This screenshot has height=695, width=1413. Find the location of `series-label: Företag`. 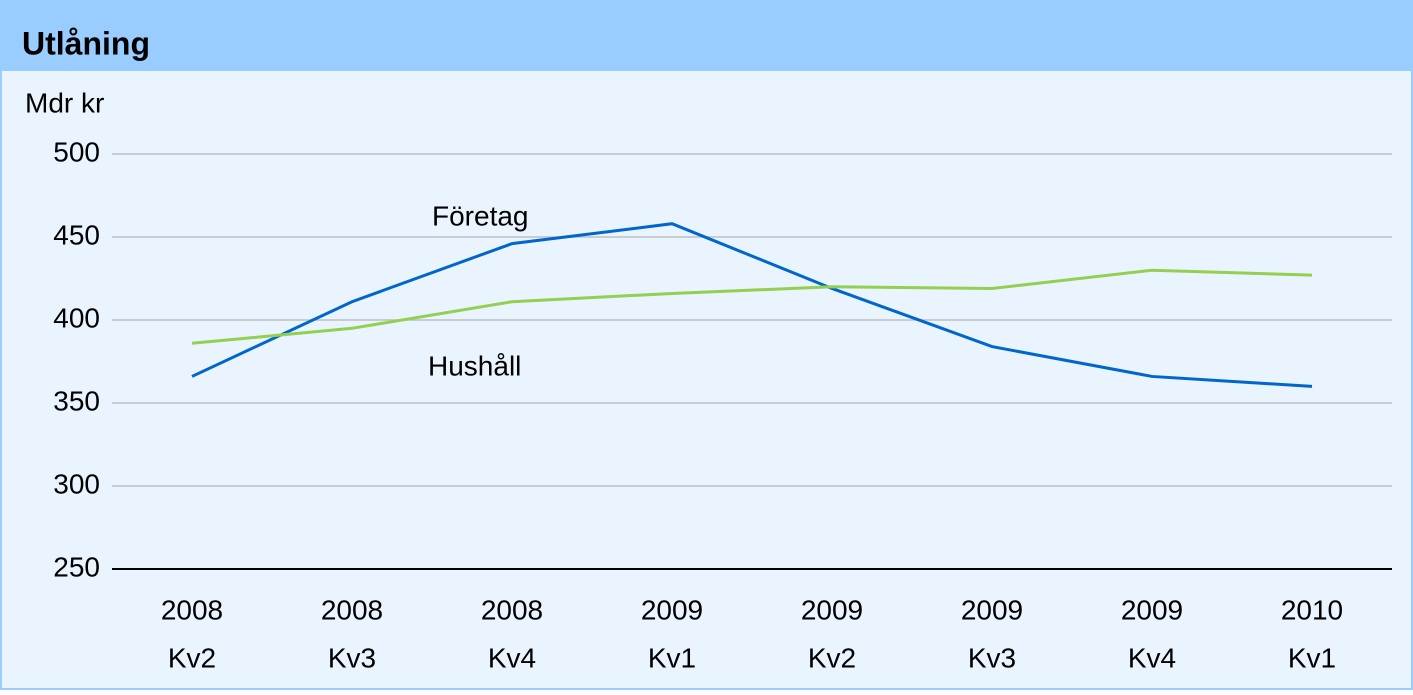

series-label: Företag is located at coordinates (480, 215).